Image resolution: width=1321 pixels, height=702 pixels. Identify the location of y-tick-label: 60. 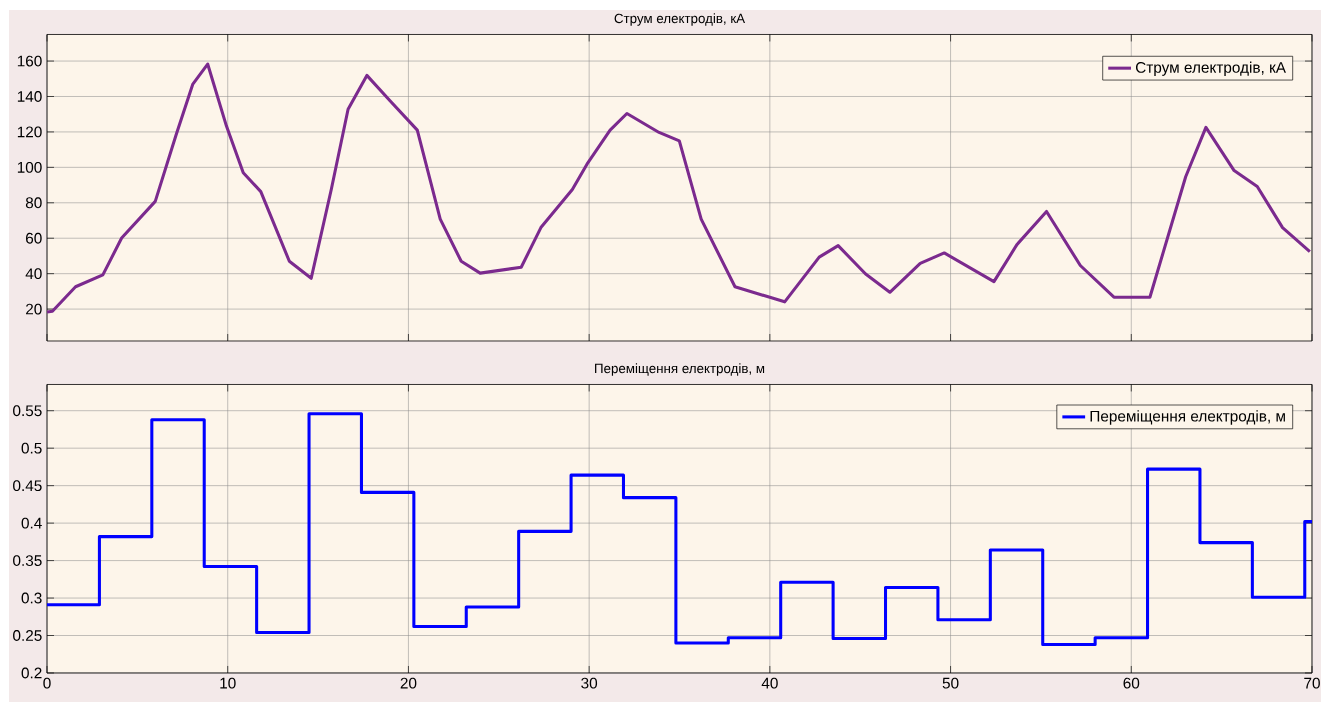
(34, 238).